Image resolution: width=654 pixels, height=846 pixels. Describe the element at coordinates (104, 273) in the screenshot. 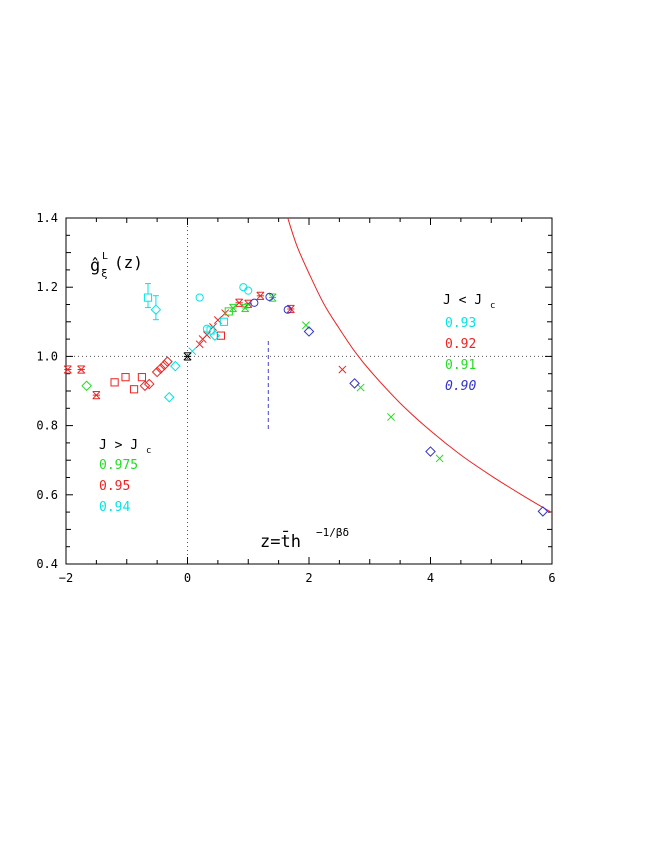

I see `y-axis-label-sub: ξ` at that location.